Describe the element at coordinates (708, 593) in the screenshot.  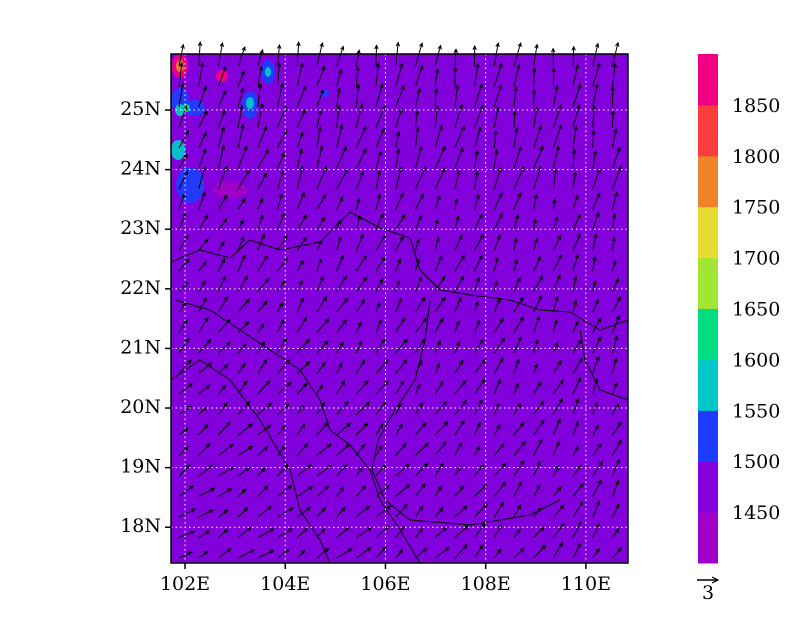
I see `reference-label: 3` at that location.